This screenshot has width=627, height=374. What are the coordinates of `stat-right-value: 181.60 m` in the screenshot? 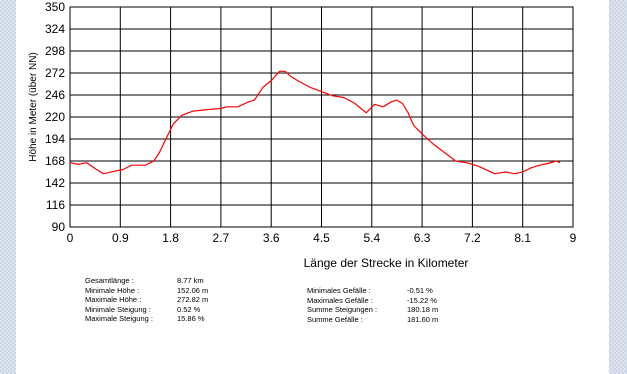 It's located at (423, 319).